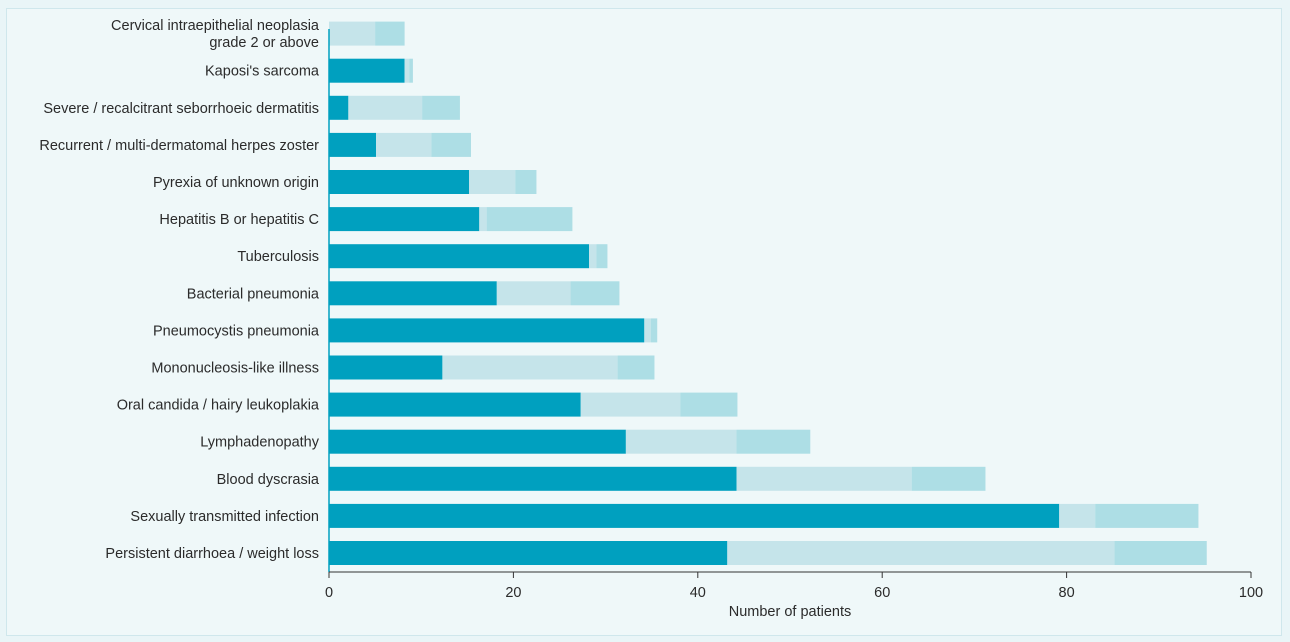 Image resolution: width=1290 pixels, height=642 pixels. Describe the element at coordinates (329, 593) in the screenshot. I see `x-tick-label: 0` at that location.